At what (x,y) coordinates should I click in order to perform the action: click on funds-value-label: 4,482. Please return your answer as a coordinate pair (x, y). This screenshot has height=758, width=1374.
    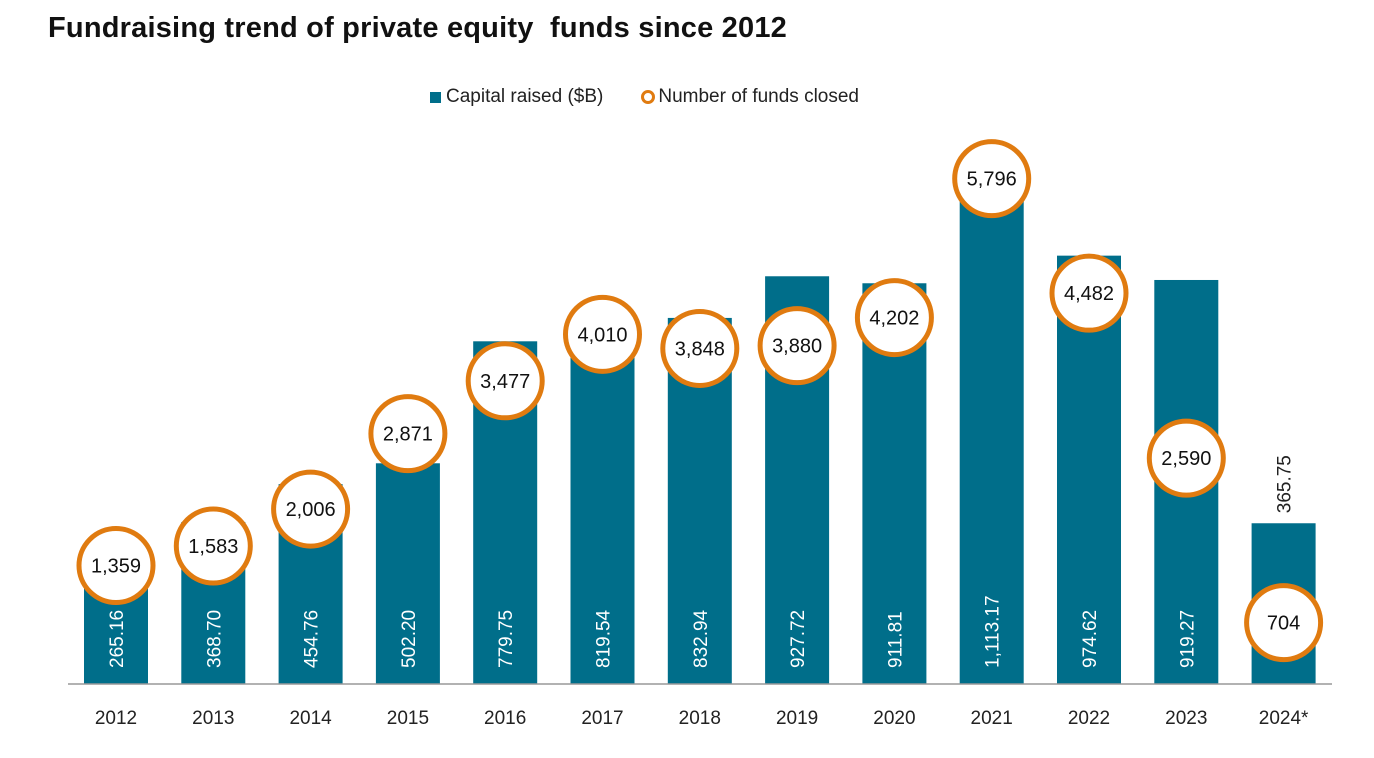
    Looking at the image, I should click on (1089, 294).